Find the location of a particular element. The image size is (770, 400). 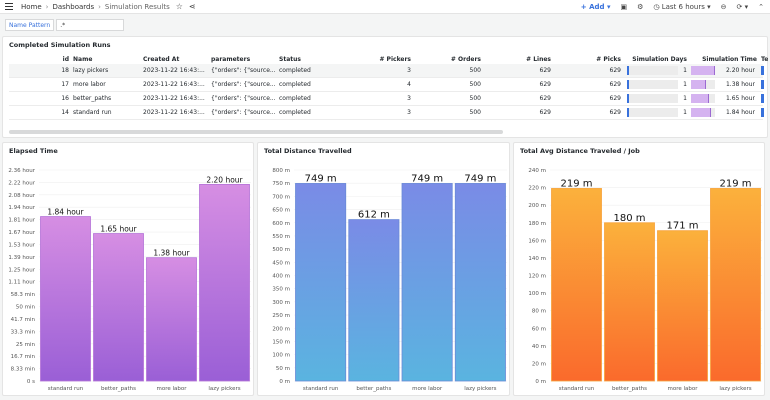

share-icon: ⋖ is located at coordinates (192, 6).